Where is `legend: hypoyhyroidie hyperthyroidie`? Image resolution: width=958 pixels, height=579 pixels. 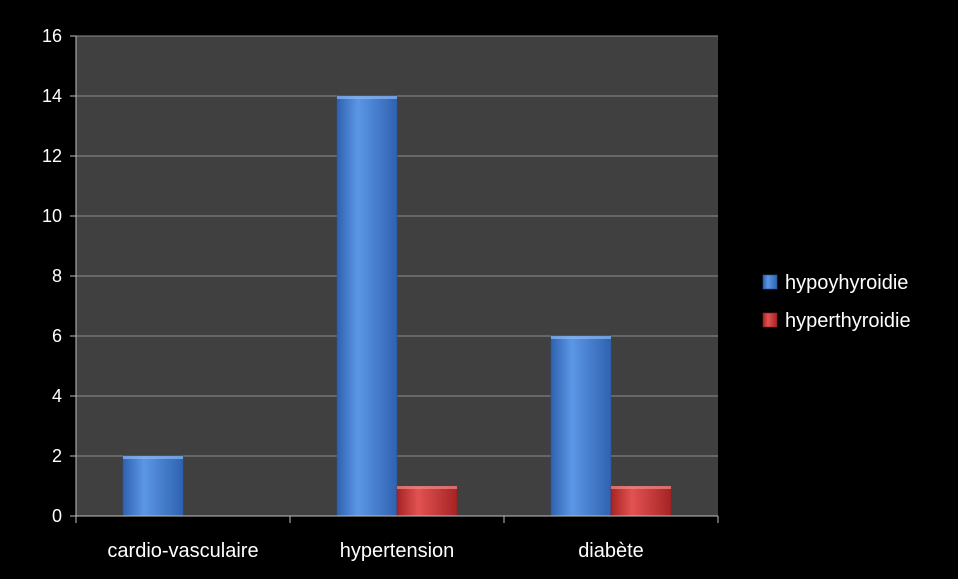
legend: hypoyhyroidie hyperthyroidie is located at coordinates (836, 302).